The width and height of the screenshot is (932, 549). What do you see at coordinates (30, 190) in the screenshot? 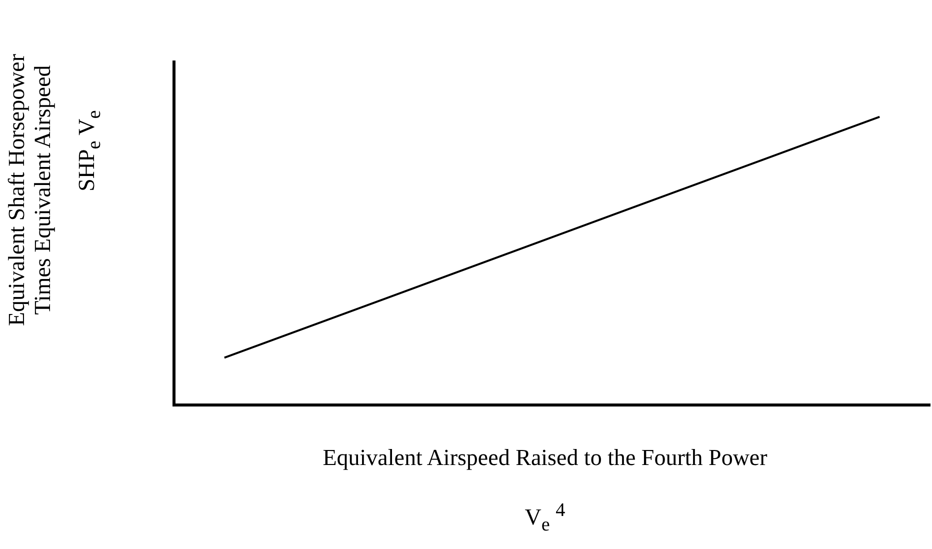
I see `text: Equivalent Shaft Horsepower Times Equivalent Airspeed` at bounding box center [30, 190].